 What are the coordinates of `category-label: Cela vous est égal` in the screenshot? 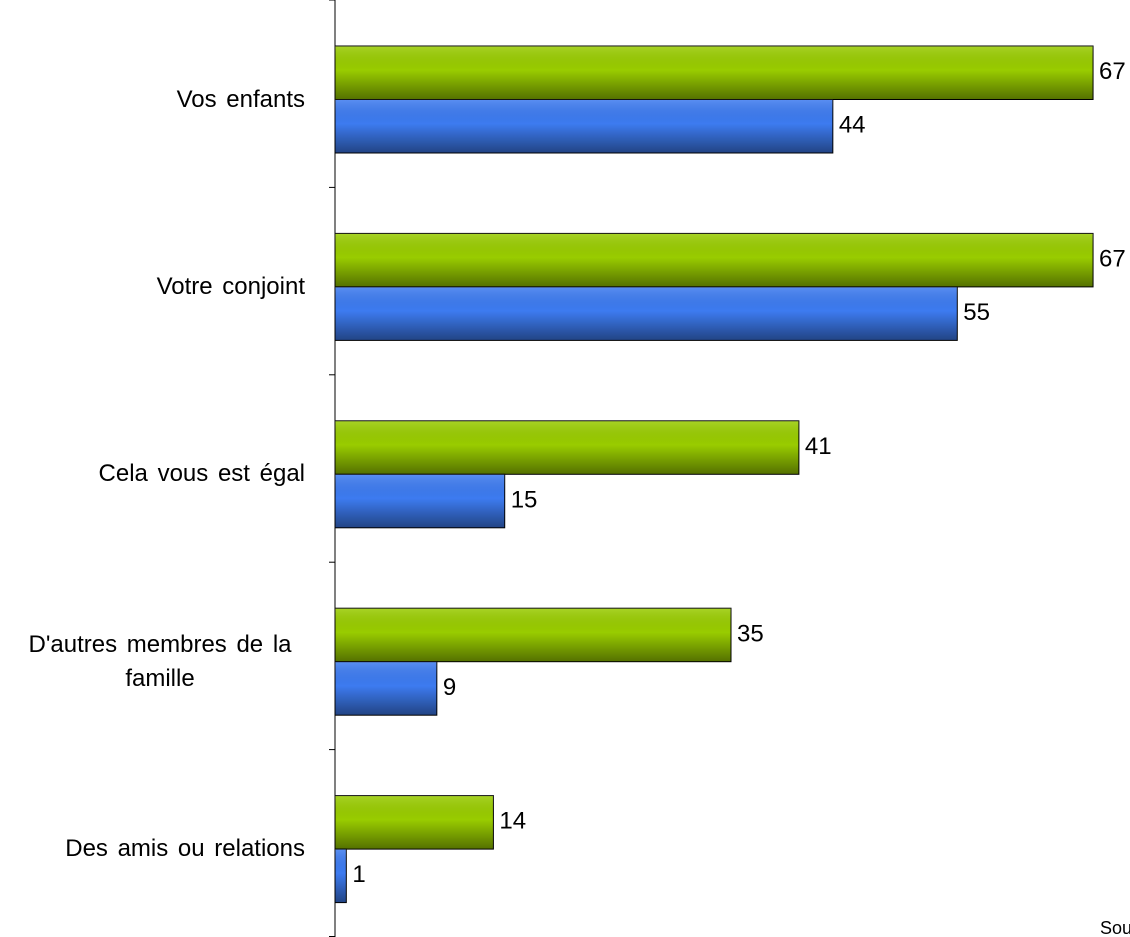 It's located at (152, 474).